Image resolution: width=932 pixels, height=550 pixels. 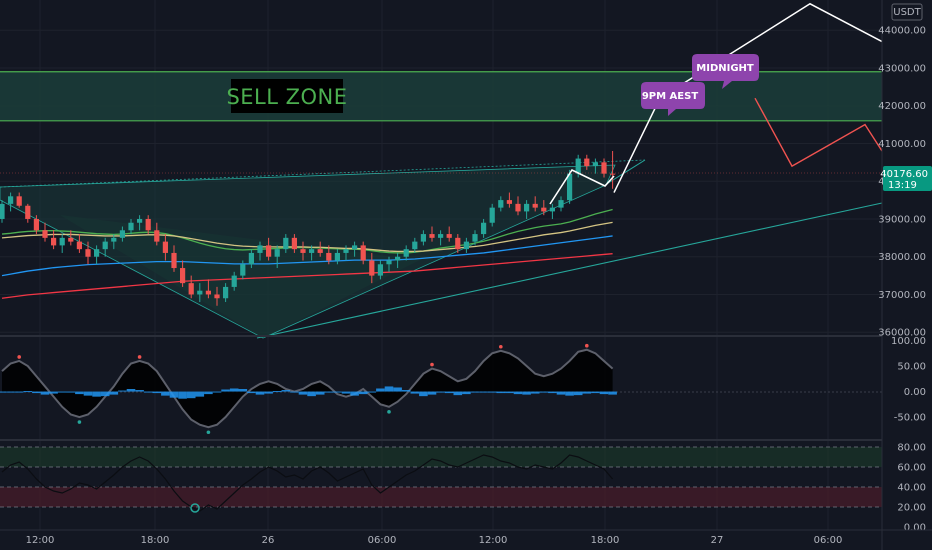 What do you see at coordinates (466, 537) in the screenshot?
I see `time-axis: 12:00 18:00 26 06:00 12:00 18:00 27 06:00` at bounding box center [466, 537].